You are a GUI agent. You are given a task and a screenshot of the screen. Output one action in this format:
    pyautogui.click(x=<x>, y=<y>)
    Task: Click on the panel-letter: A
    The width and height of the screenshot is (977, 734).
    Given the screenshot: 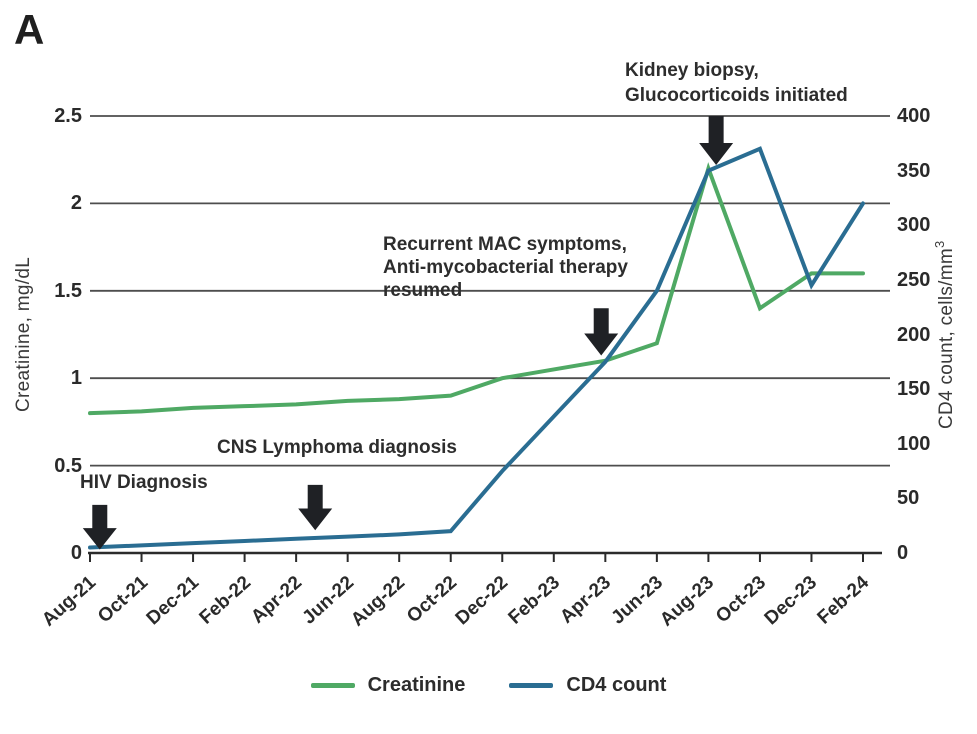 What is the action you would take?
    pyautogui.click(x=29, y=29)
    